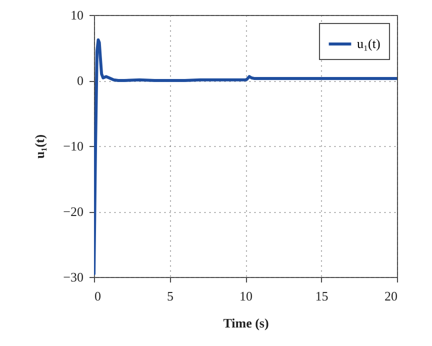 This screenshot has width=432, height=346. Describe the element at coordinates (246, 323) in the screenshot. I see `x-axis-title: Time (s)` at that location.